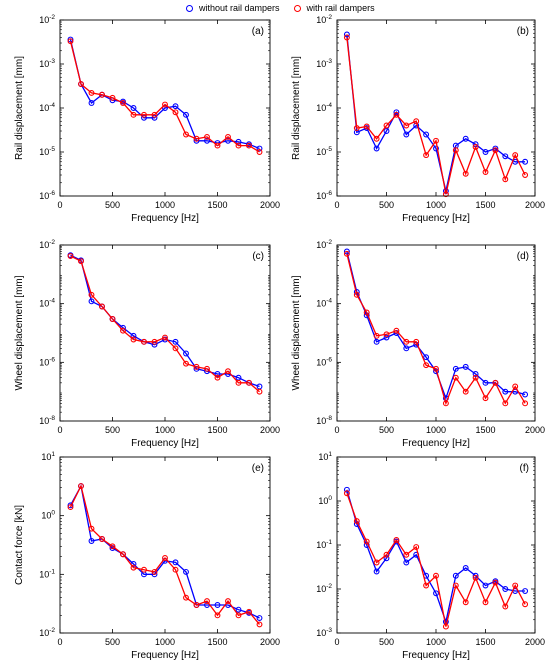  What do you see at coordinates (324, 420) in the screenshot?
I see `y-tick-label: 10⁻⁸` at bounding box center [324, 420].